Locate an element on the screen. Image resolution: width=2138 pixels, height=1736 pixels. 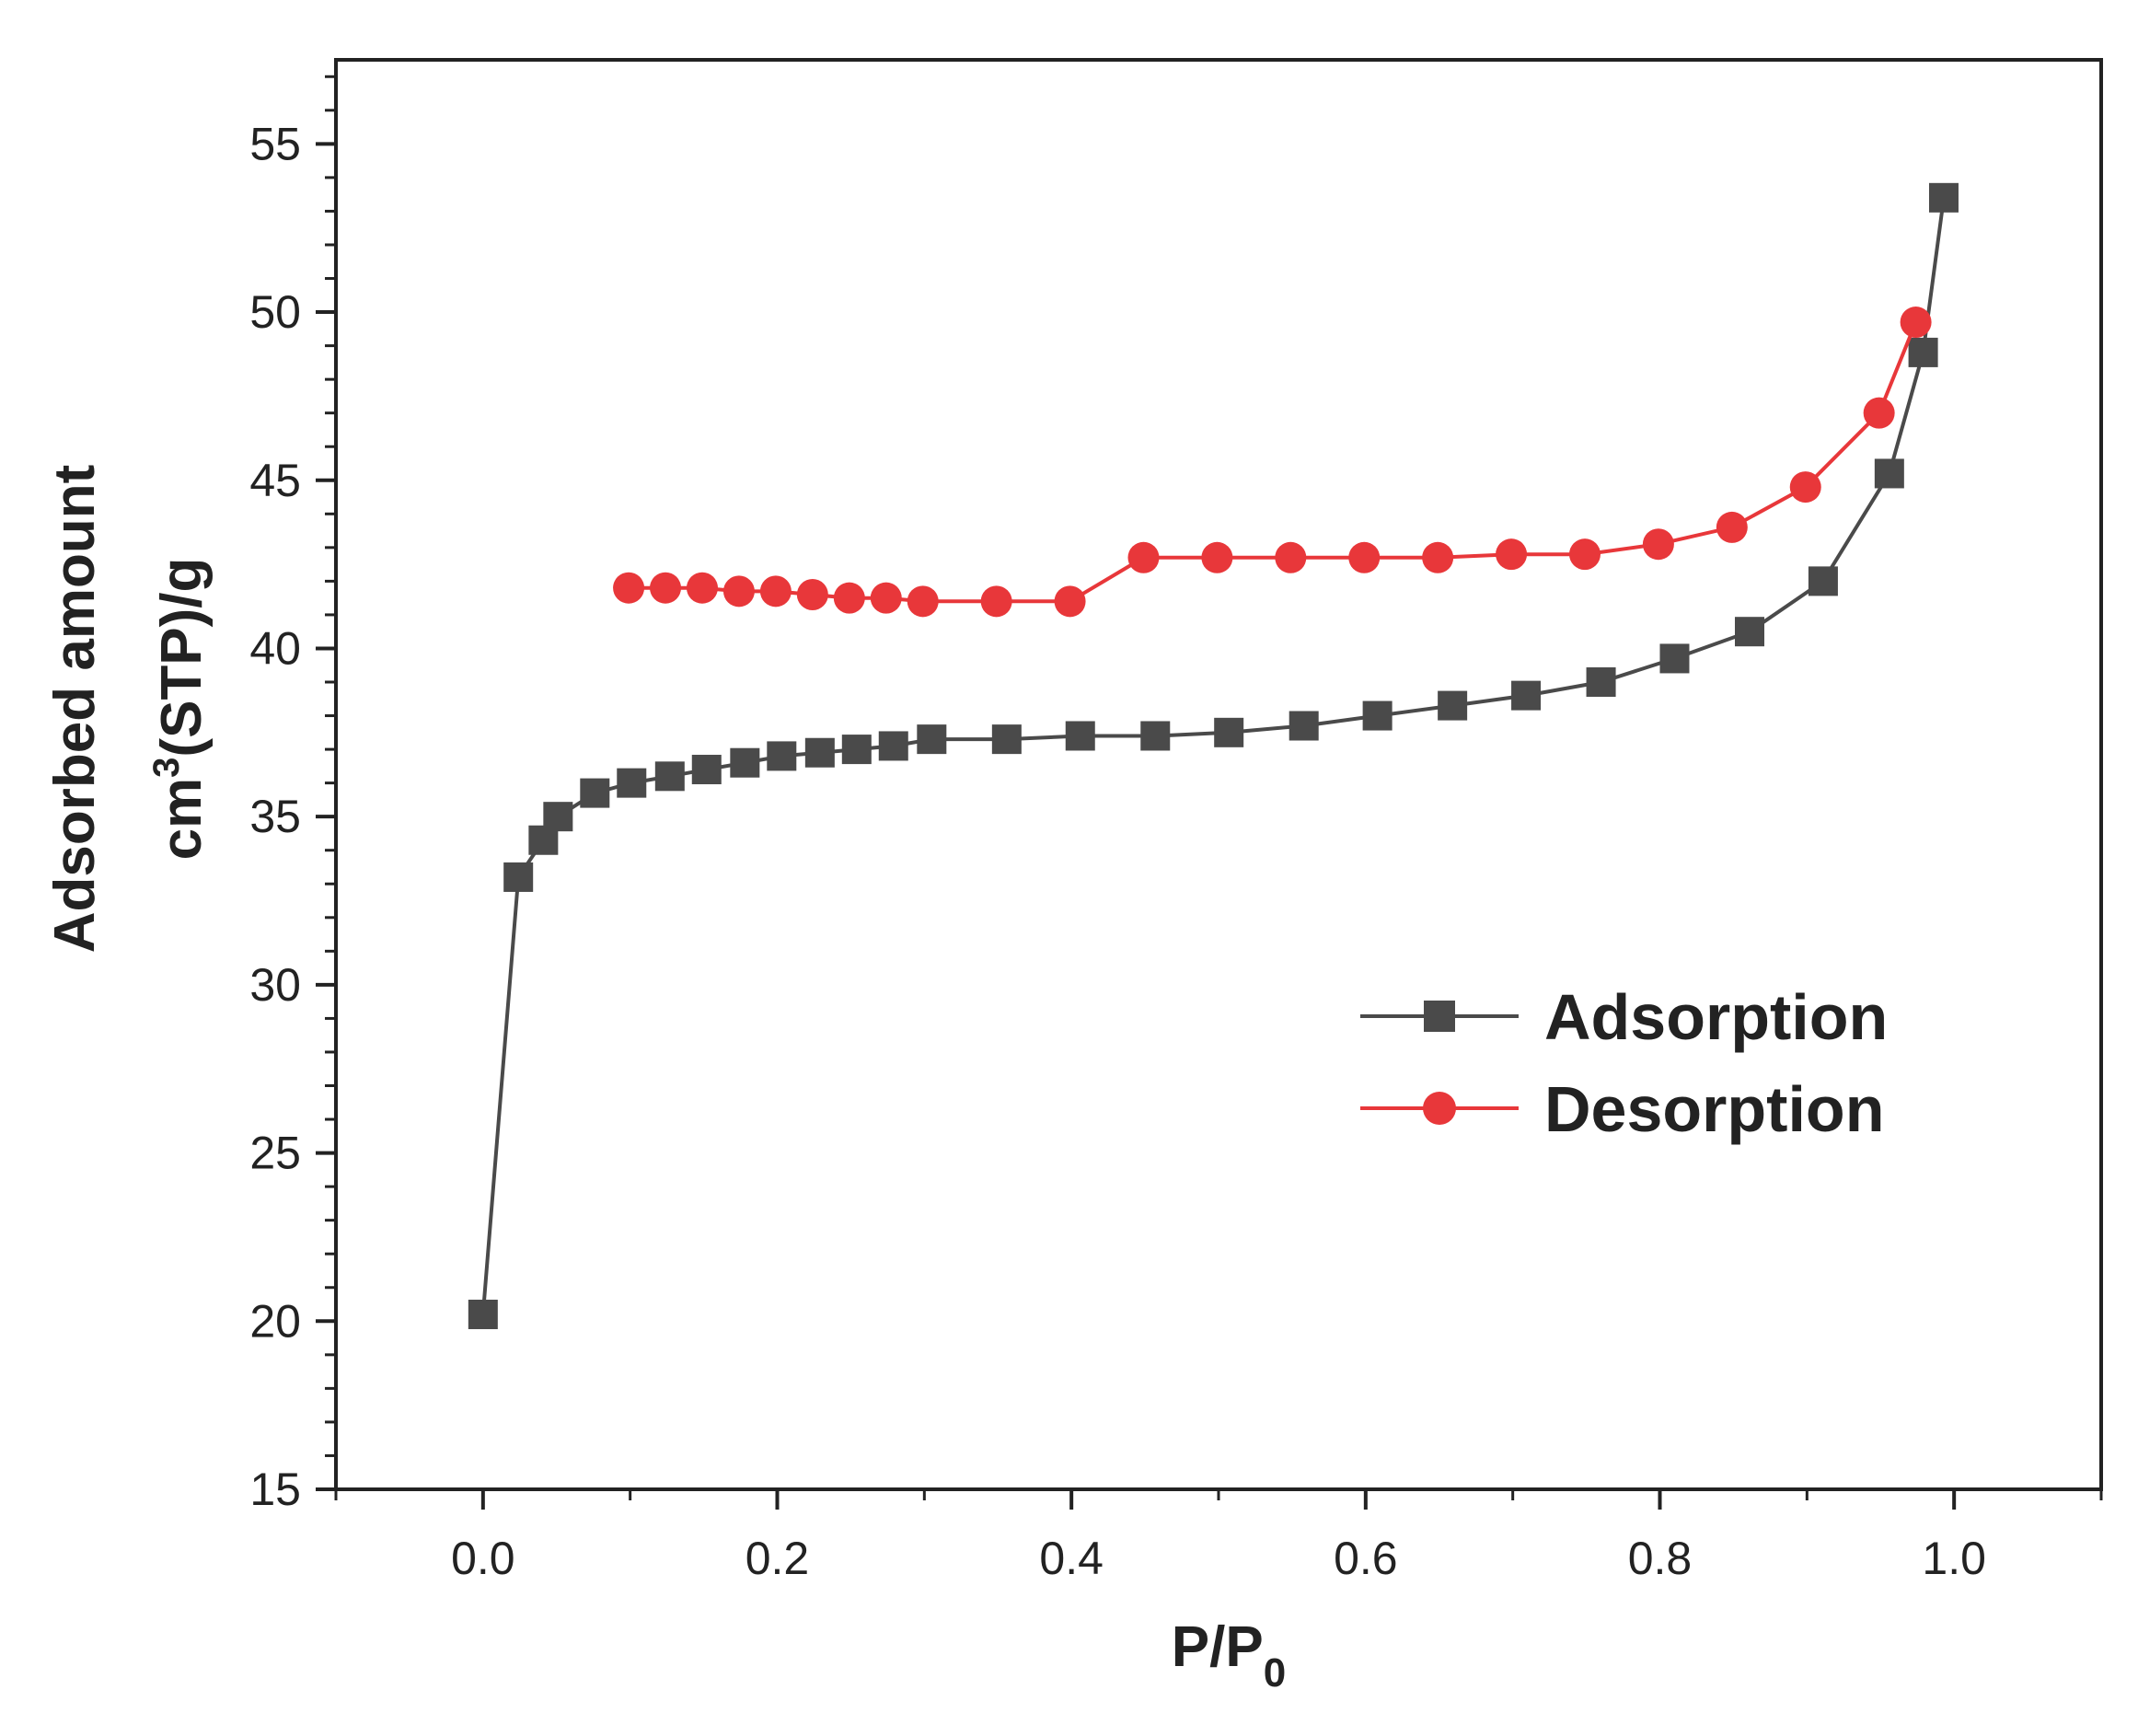
y-axis-title-unit-post: (STP)/g is located at coordinates (182, 658).